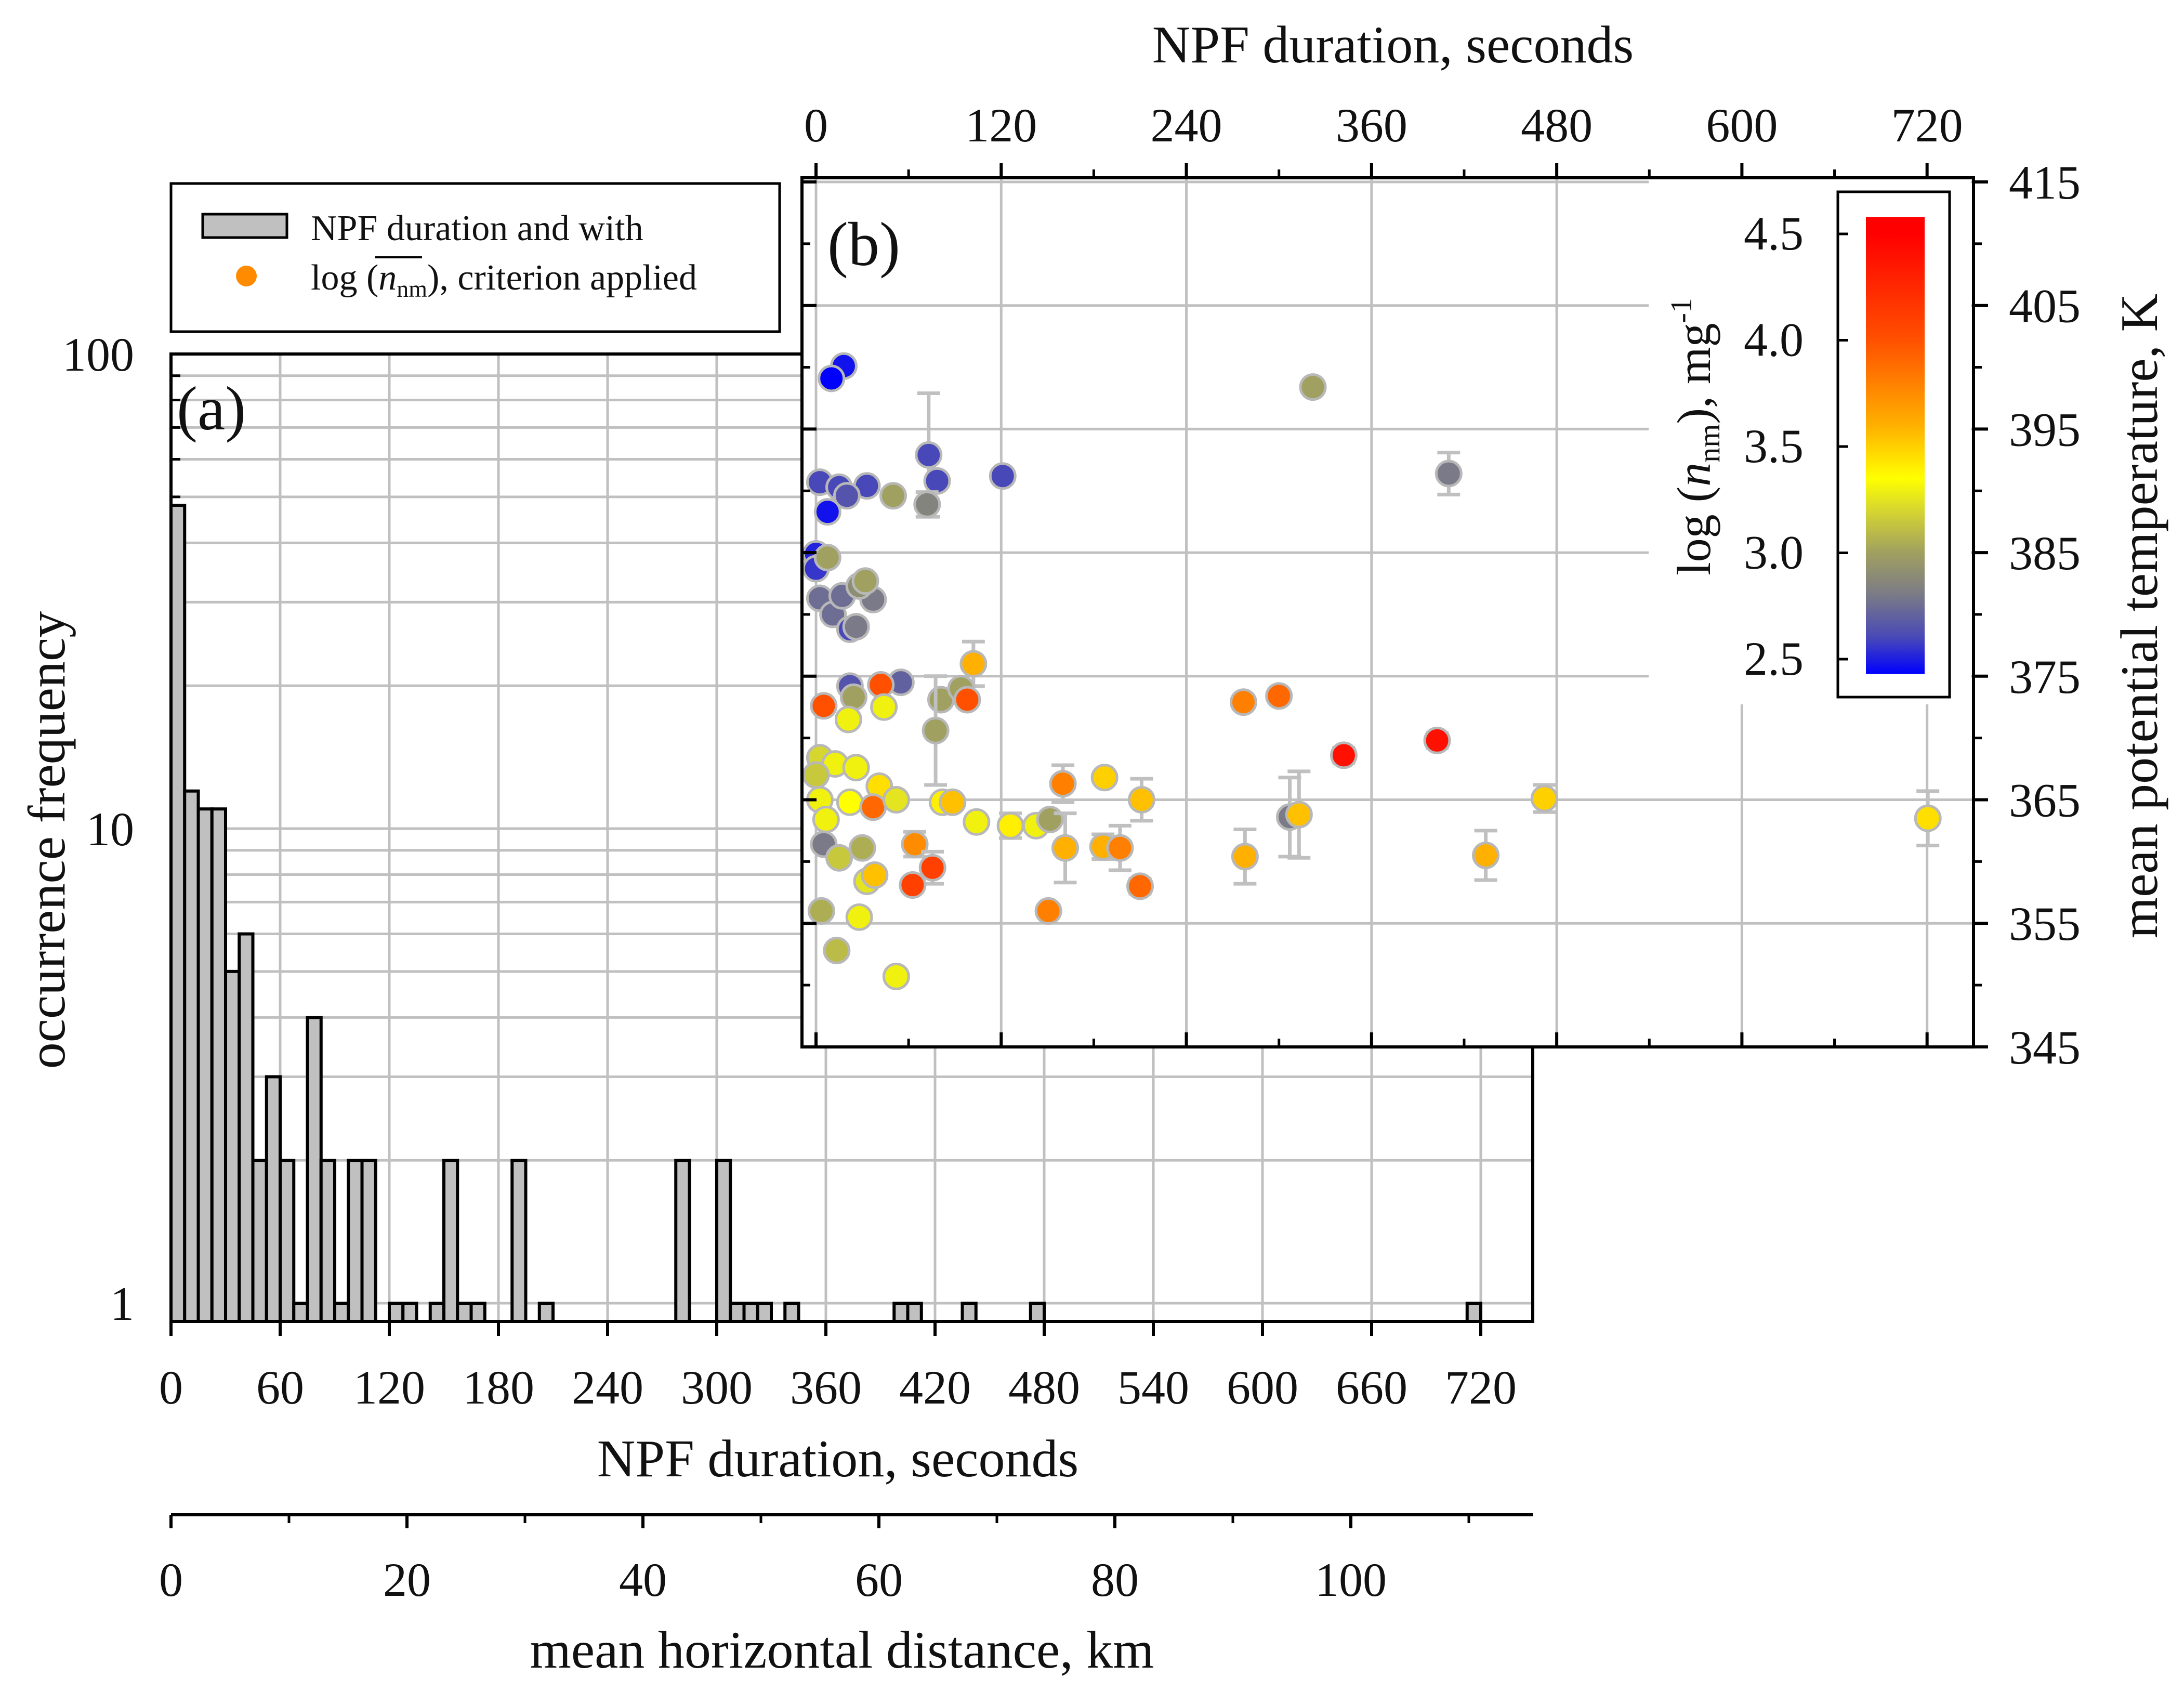 The width and height of the screenshot is (2184, 1691). Describe the element at coordinates (122, 1304) in the screenshot. I see `a-y-tick-label: 1` at that location.